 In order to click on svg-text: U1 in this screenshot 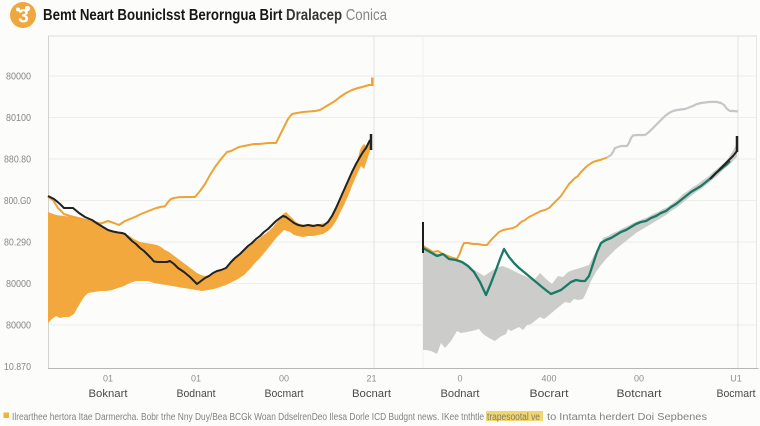, I will do `click(736, 379)`.